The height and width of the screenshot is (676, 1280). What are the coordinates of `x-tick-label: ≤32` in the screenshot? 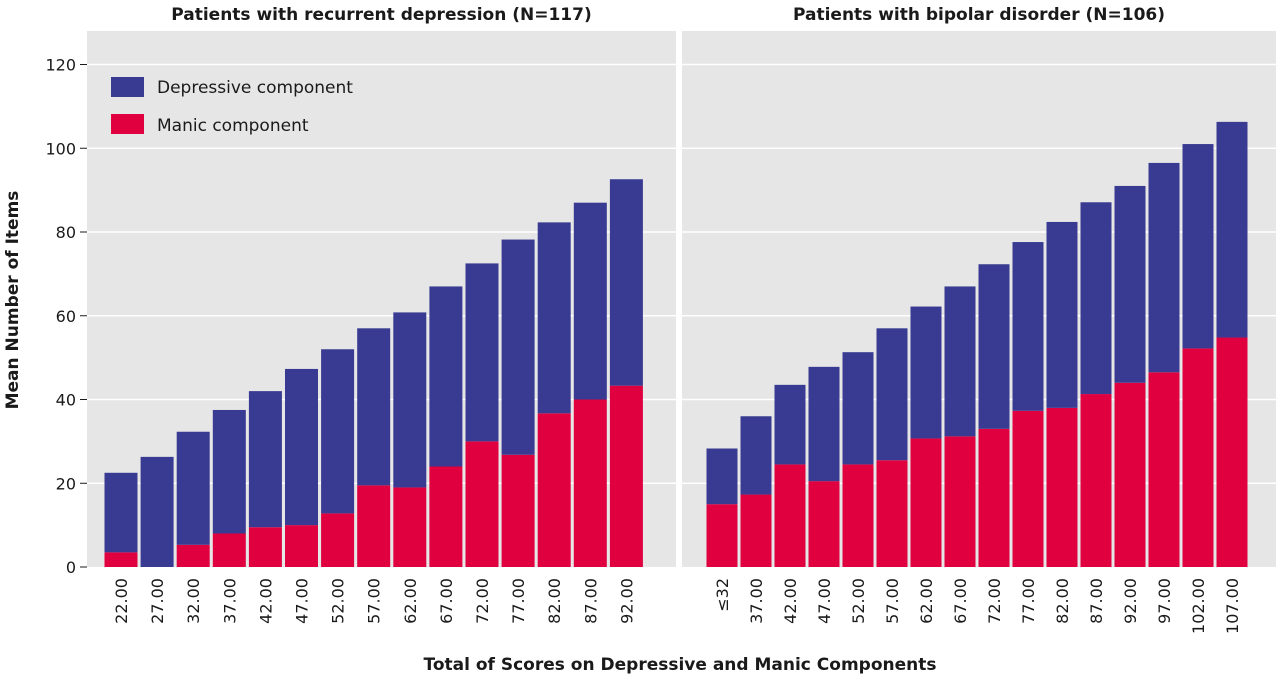 It's located at (722, 595).